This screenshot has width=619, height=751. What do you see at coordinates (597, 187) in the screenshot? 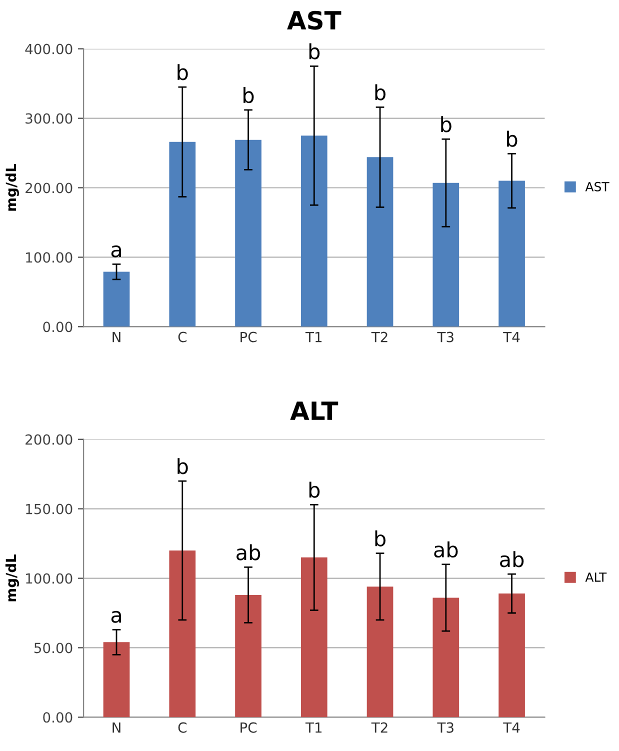
I see `legend-label: AST` at bounding box center [597, 187].